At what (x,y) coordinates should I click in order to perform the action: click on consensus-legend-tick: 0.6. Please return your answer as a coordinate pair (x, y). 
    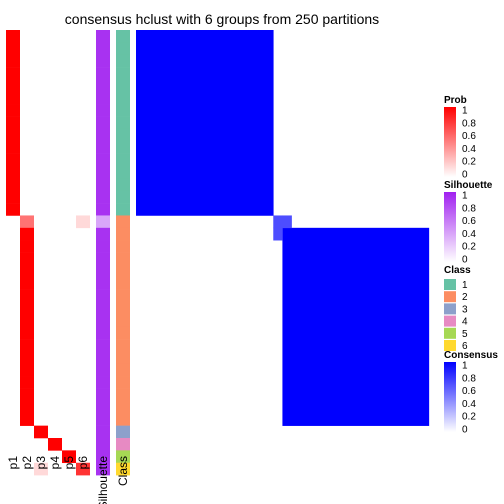
    Looking at the image, I should click on (469, 391).